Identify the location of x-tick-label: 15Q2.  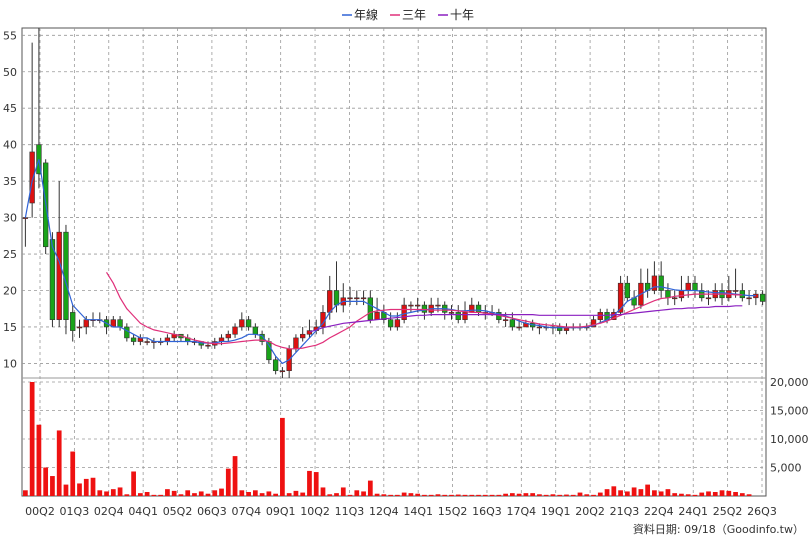
(453, 511).